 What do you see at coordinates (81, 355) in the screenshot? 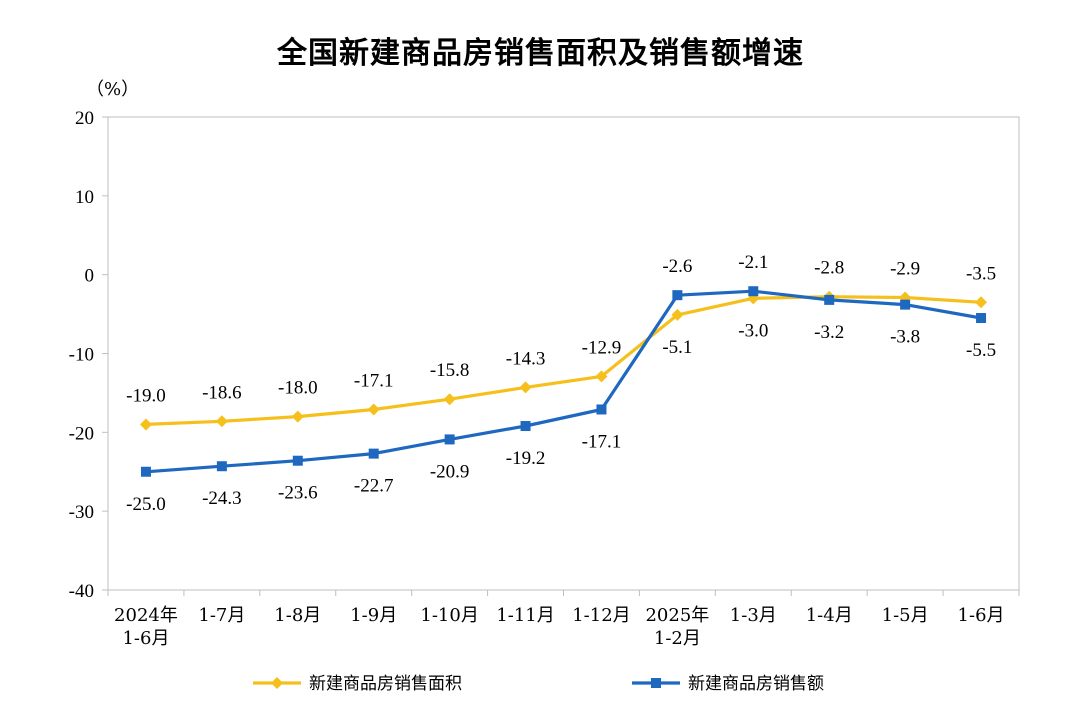
I see `y-tick-label: -10` at bounding box center [81, 355].